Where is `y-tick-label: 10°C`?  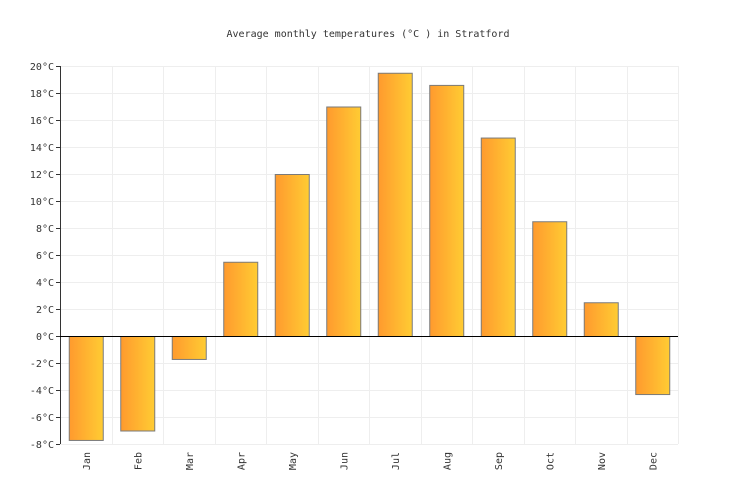 y-tick-label: 10°C is located at coordinates (42, 202).